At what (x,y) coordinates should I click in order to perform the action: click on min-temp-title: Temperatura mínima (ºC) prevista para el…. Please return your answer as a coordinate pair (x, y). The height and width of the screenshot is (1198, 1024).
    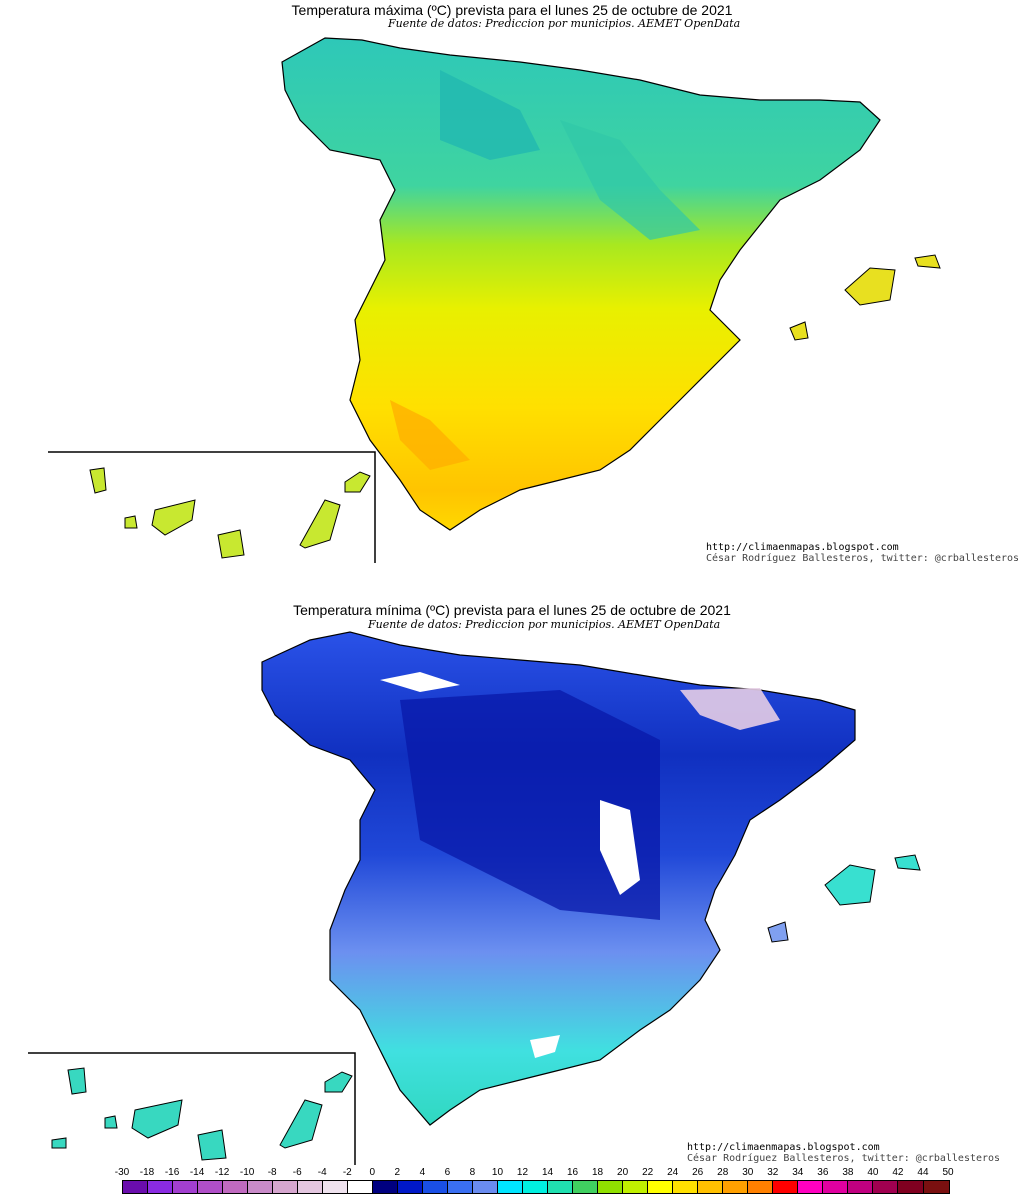
    Looking at the image, I should click on (512, 610).